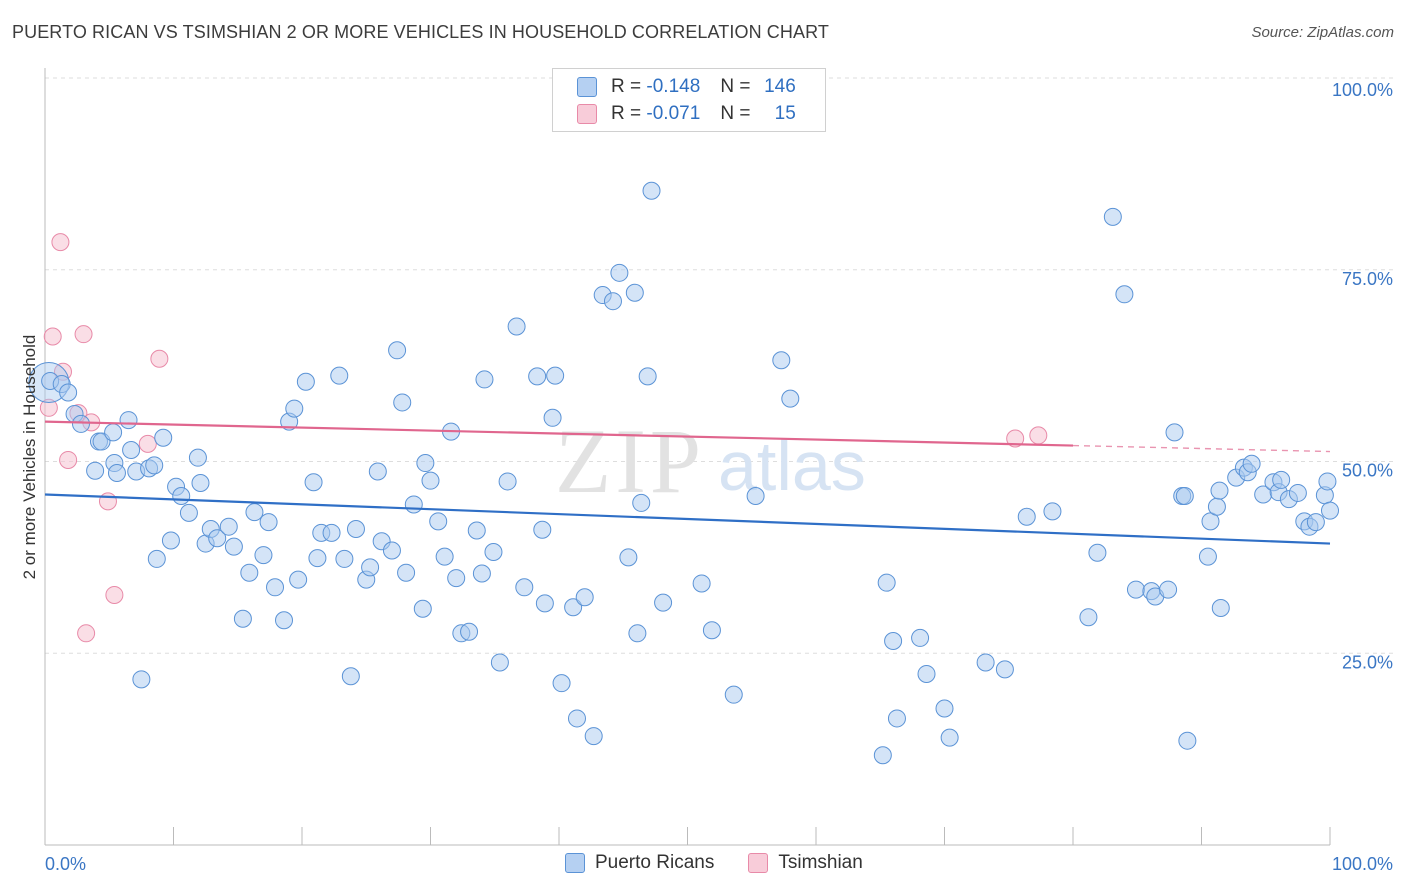 The height and width of the screenshot is (892, 1406). Describe the element at coordinates (29, 457) in the screenshot. I see `y-axis-label: 2 or more Vehicles in Household` at that location.